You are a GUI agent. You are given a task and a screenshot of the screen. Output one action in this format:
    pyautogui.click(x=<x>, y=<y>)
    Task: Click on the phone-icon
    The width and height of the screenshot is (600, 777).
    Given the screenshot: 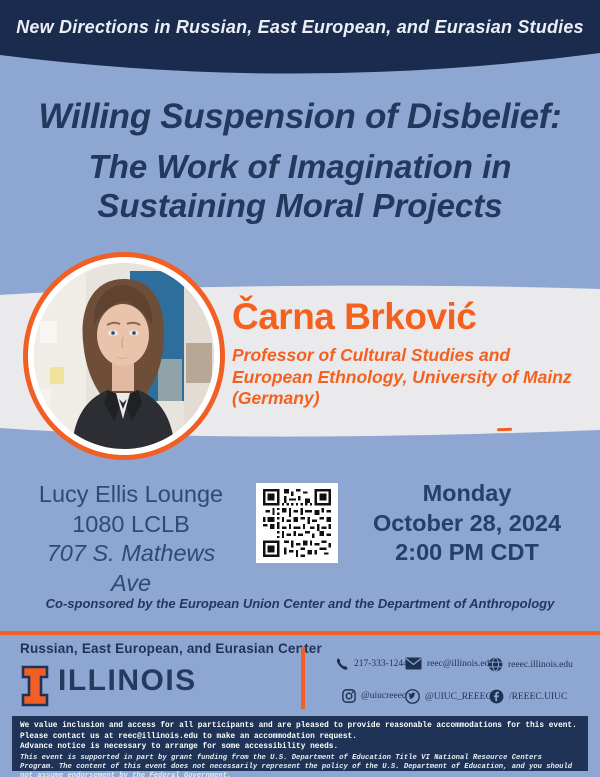 What is the action you would take?
    pyautogui.click(x=342, y=664)
    